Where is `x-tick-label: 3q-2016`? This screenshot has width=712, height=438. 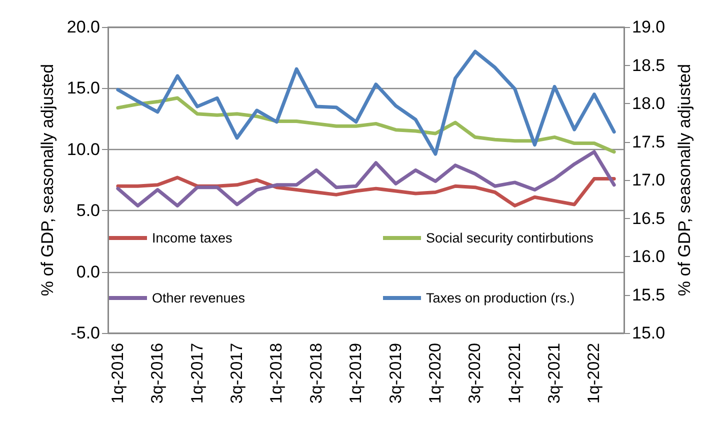
x-tick-label: 3q-2016 is located at coordinates (157, 373).